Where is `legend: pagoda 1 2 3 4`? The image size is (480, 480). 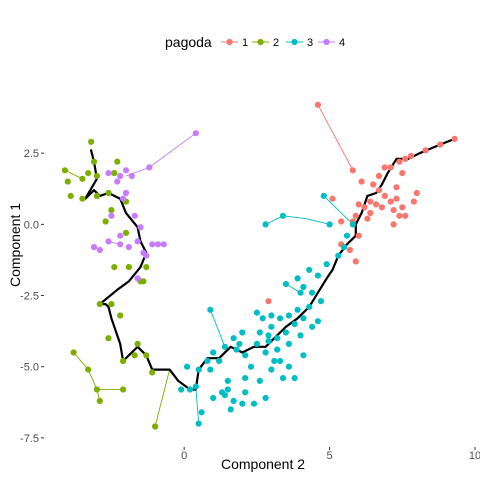
legend: pagoda 1 2 3 4 is located at coordinates (255, 42).